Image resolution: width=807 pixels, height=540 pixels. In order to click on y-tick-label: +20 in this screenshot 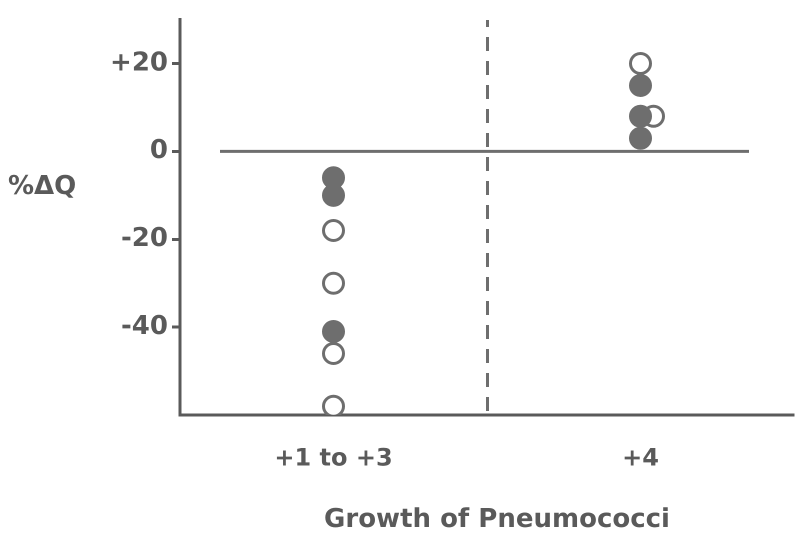, I will do `click(139, 62)`.